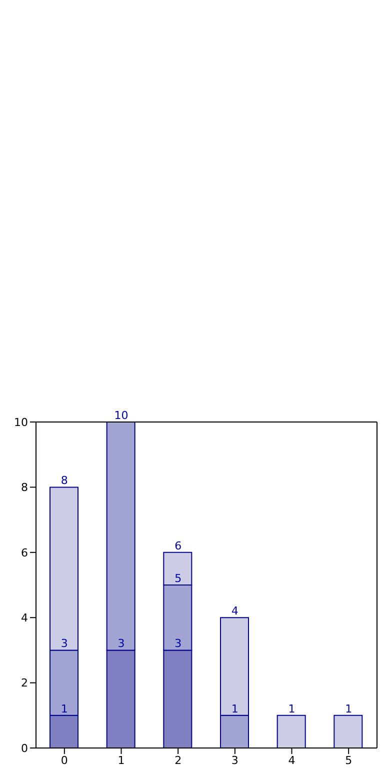  Describe the element at coordinates (234, 611) in the screenshot. I see `annotation: 4` at that location.